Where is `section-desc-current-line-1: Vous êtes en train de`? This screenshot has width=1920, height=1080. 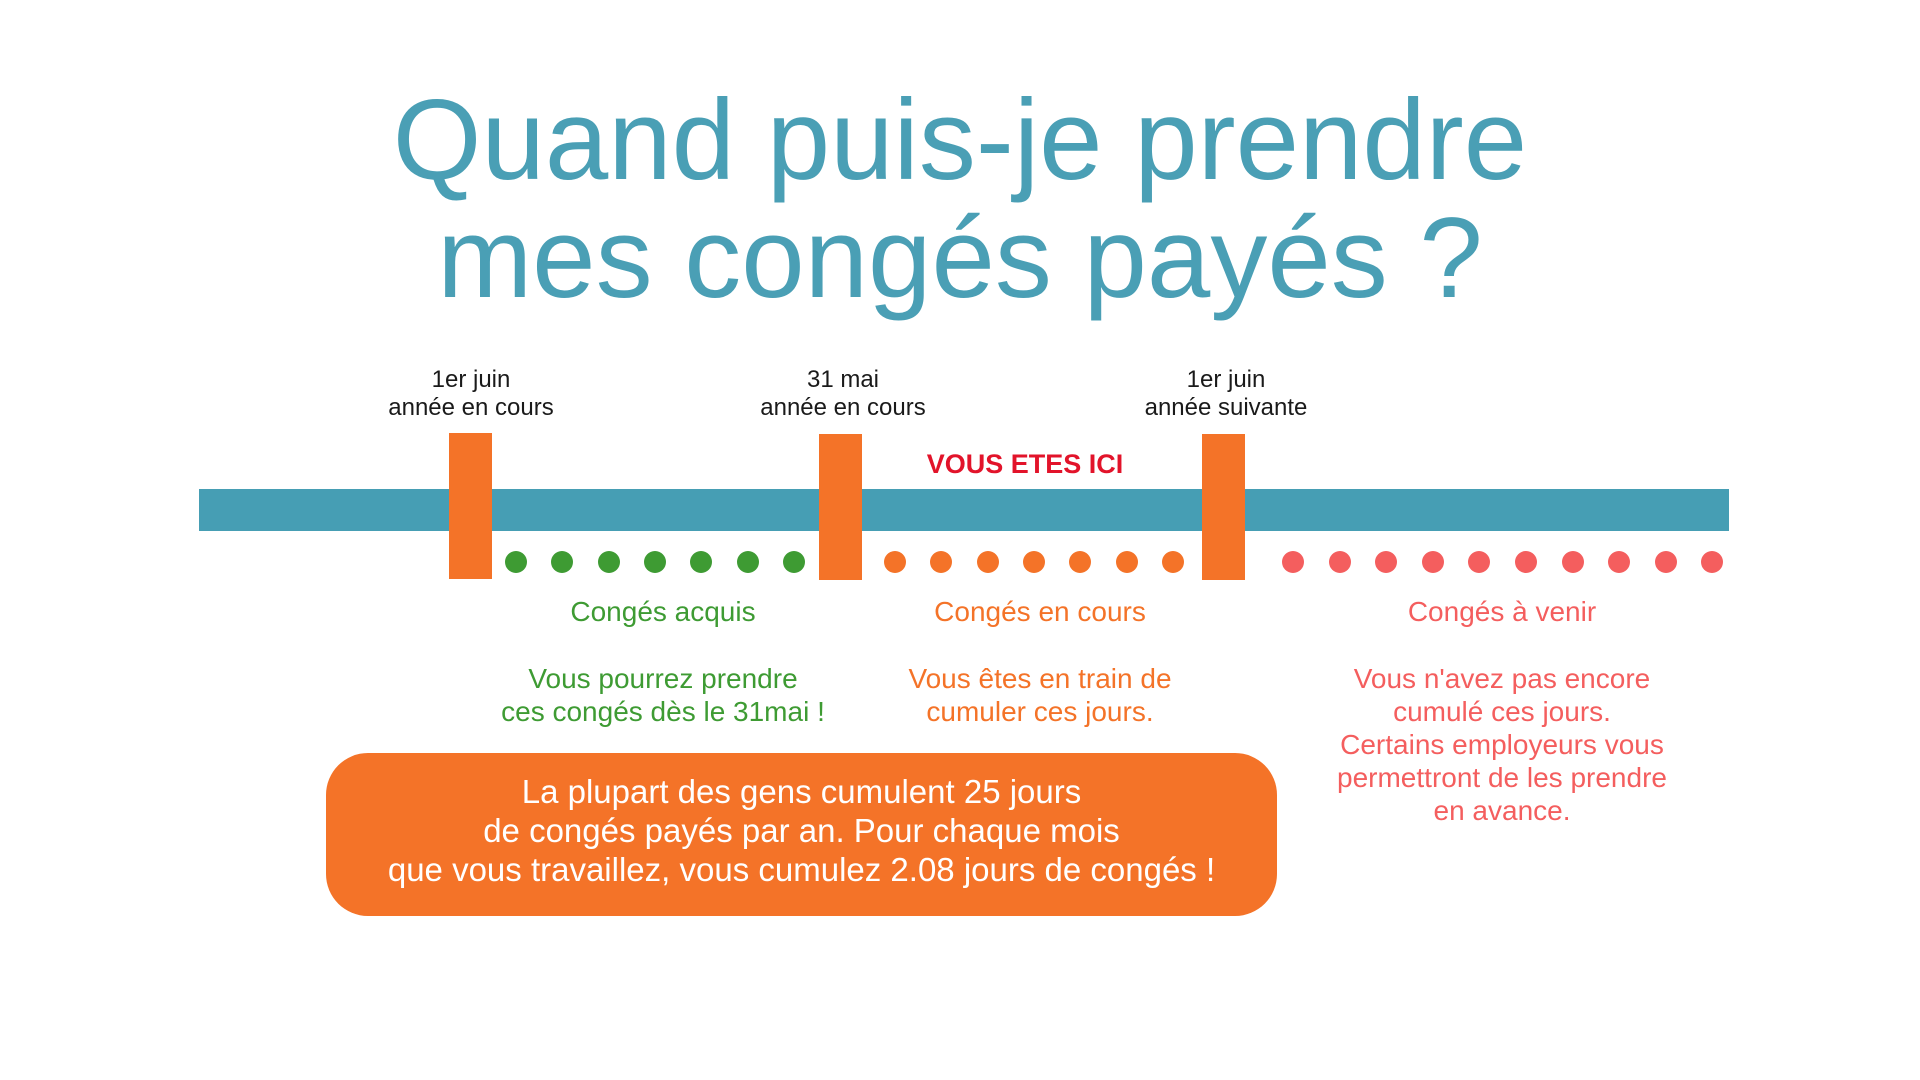 section-desc-current-line-1: Vous êtes en train de is located at coordinates (1040, 678).